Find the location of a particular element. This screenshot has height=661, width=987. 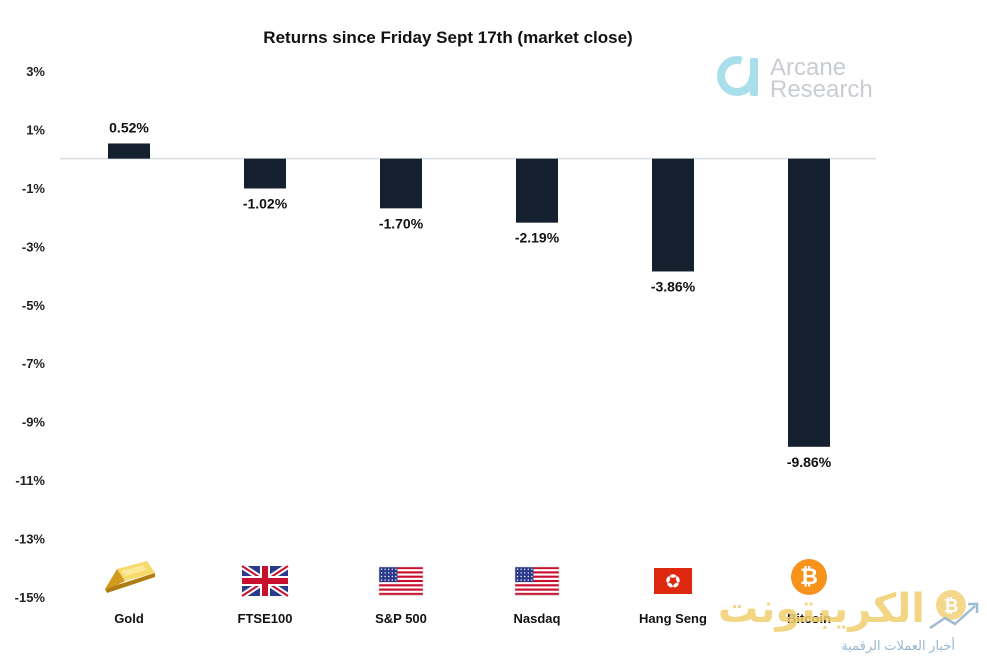

gold-bar-icon is located at coordinates (130, 577).